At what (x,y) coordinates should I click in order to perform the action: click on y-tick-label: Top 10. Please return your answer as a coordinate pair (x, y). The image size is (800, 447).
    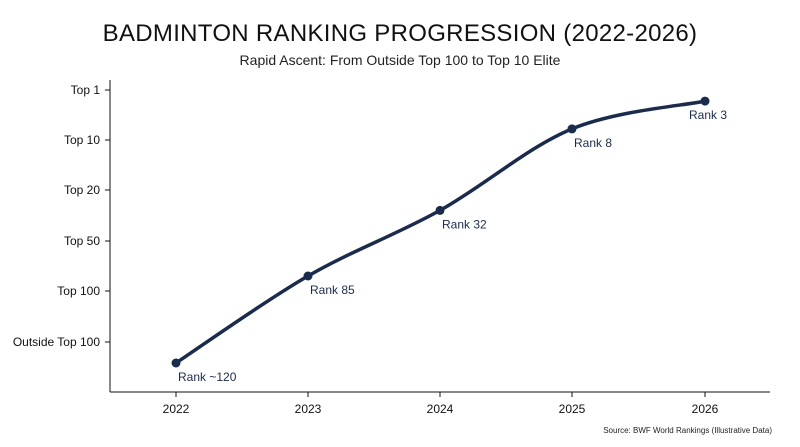
    Looking at the image, I should click on (82, 140).